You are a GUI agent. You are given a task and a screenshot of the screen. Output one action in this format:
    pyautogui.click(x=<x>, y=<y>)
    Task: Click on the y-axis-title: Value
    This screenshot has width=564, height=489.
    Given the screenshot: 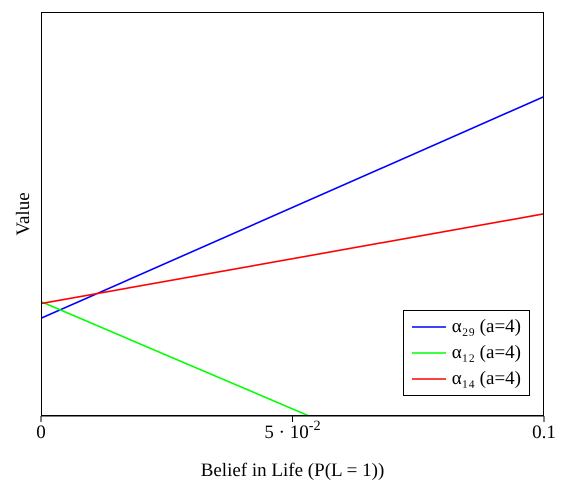 What is the action you would take?
    pyautogui.click(x=24, y=214)
    